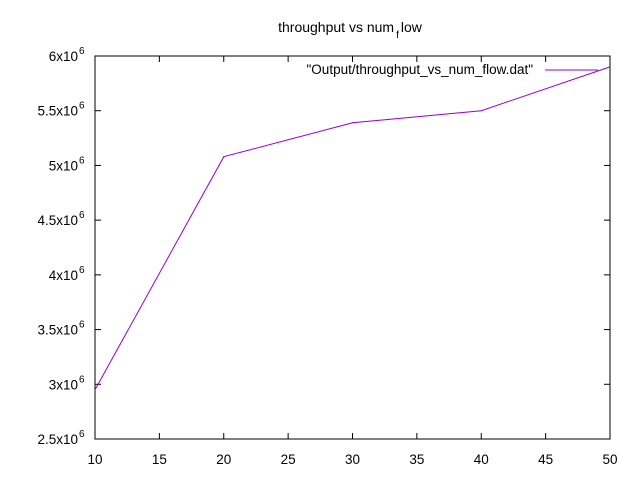 The width and height of the screenshot is (640, 480). I want to click on y-tick-label: 3.5x10, so click(57, 330).